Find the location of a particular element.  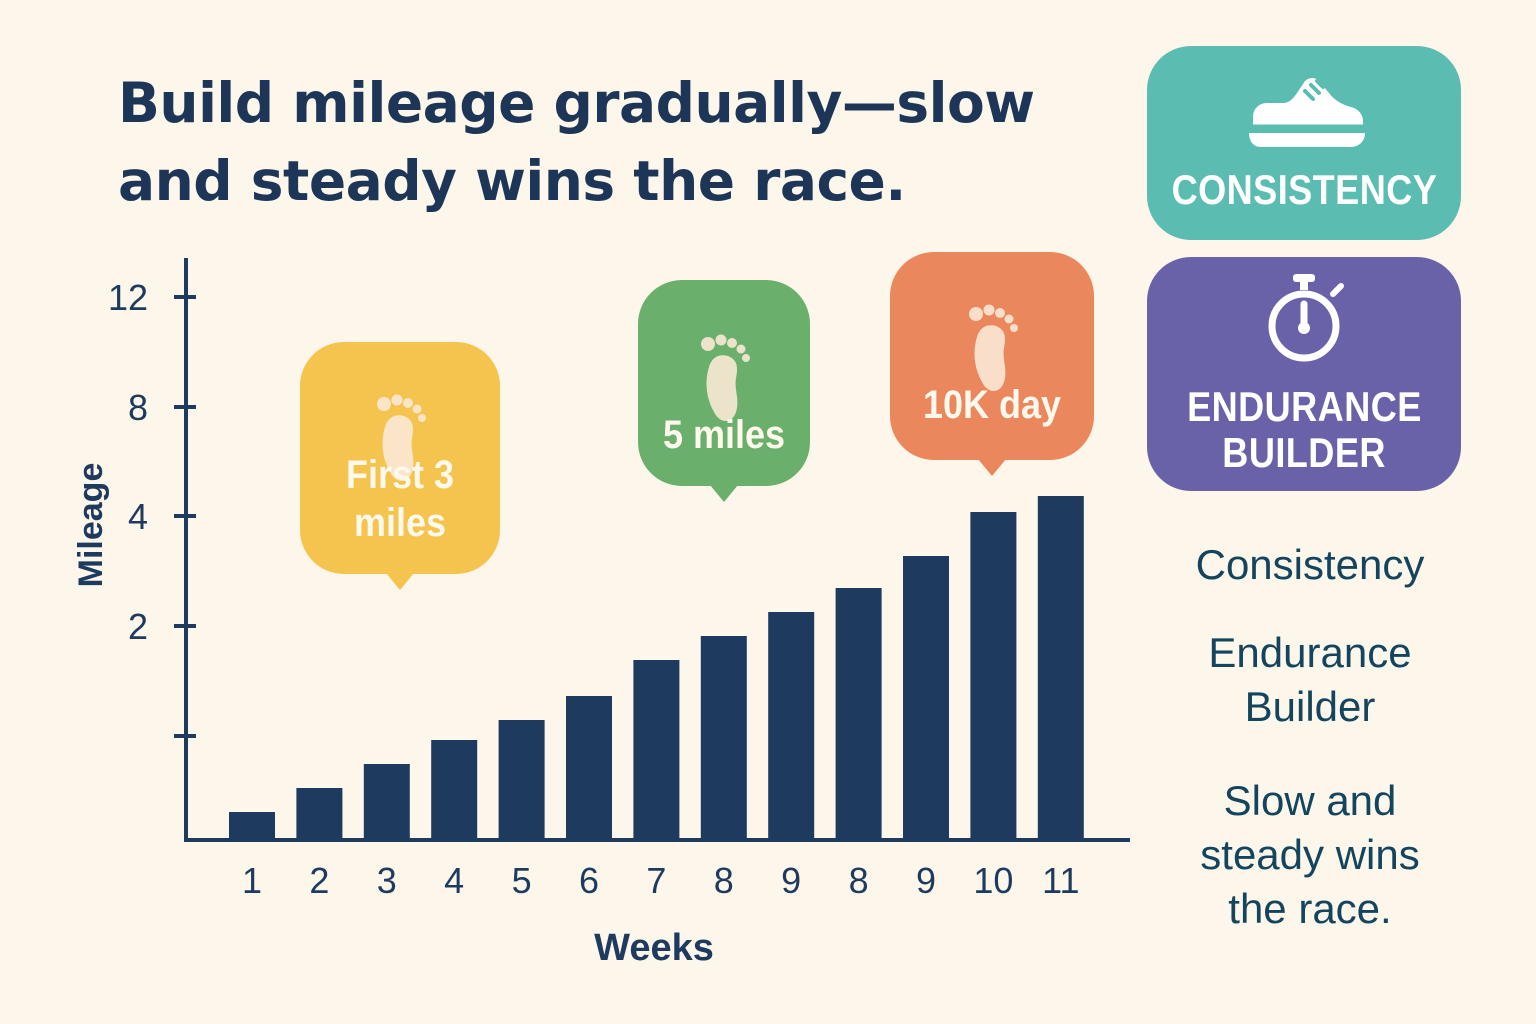

milestone-label-line-1: 5 miles is located at coordinates (724, 435).